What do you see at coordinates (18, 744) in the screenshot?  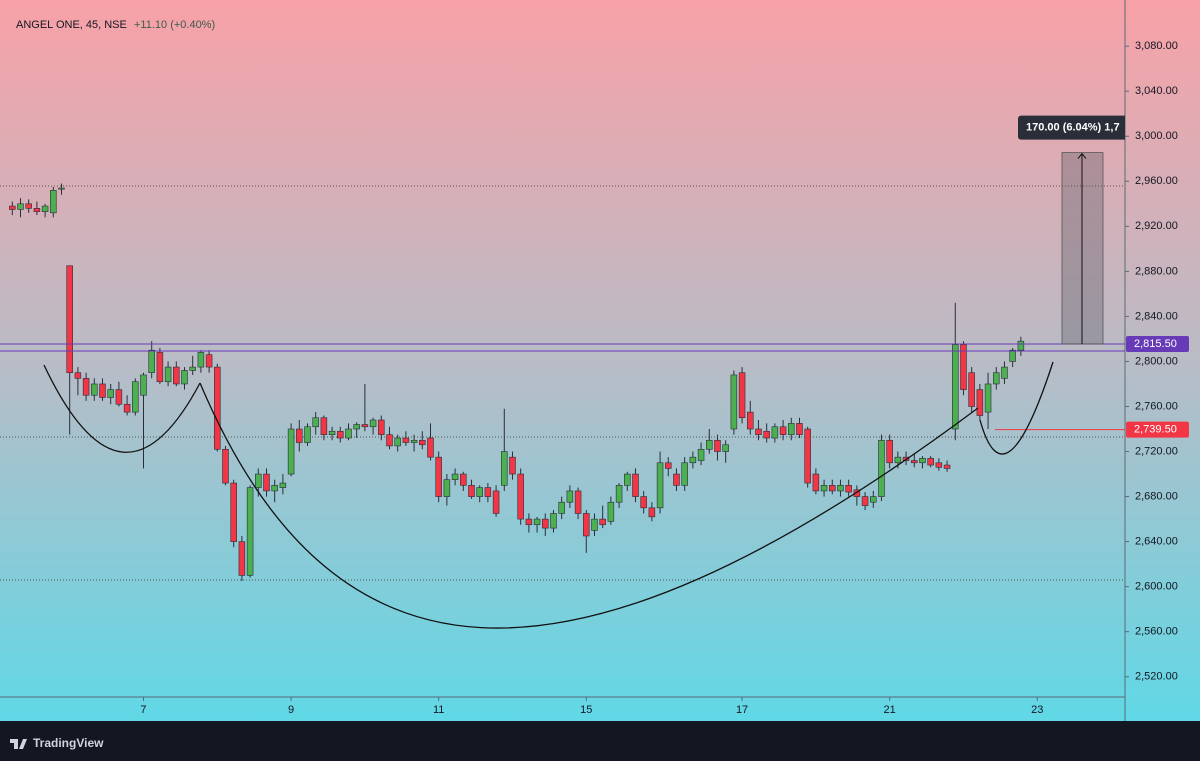 I see `logo-icon` at bounding box center [18, 744].